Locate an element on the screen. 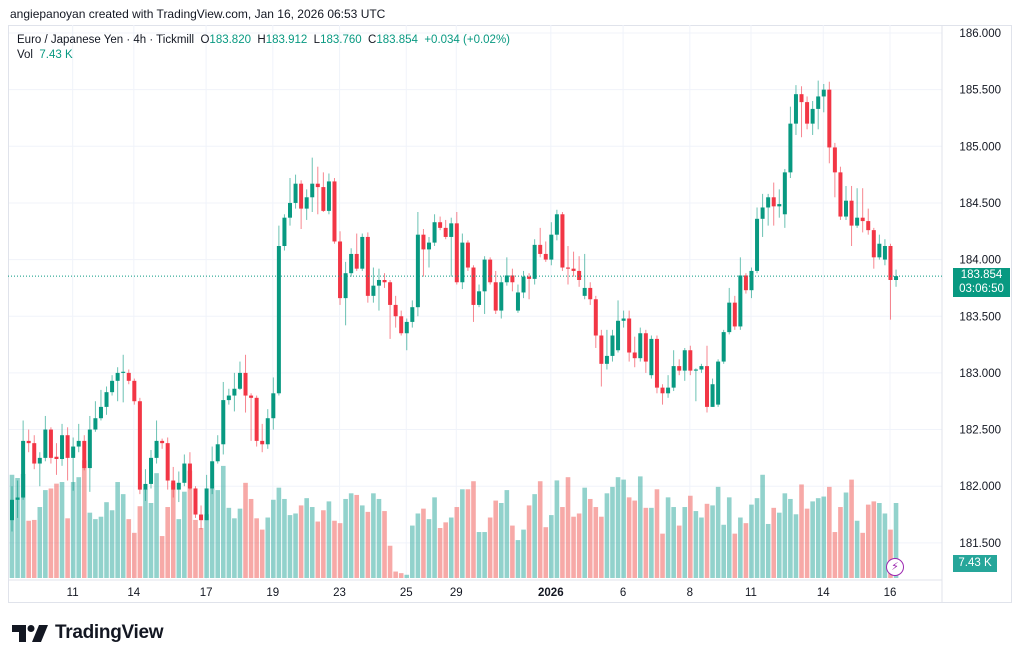  lightning-icon: ⚡︎ is located at coordinates (895, 567).